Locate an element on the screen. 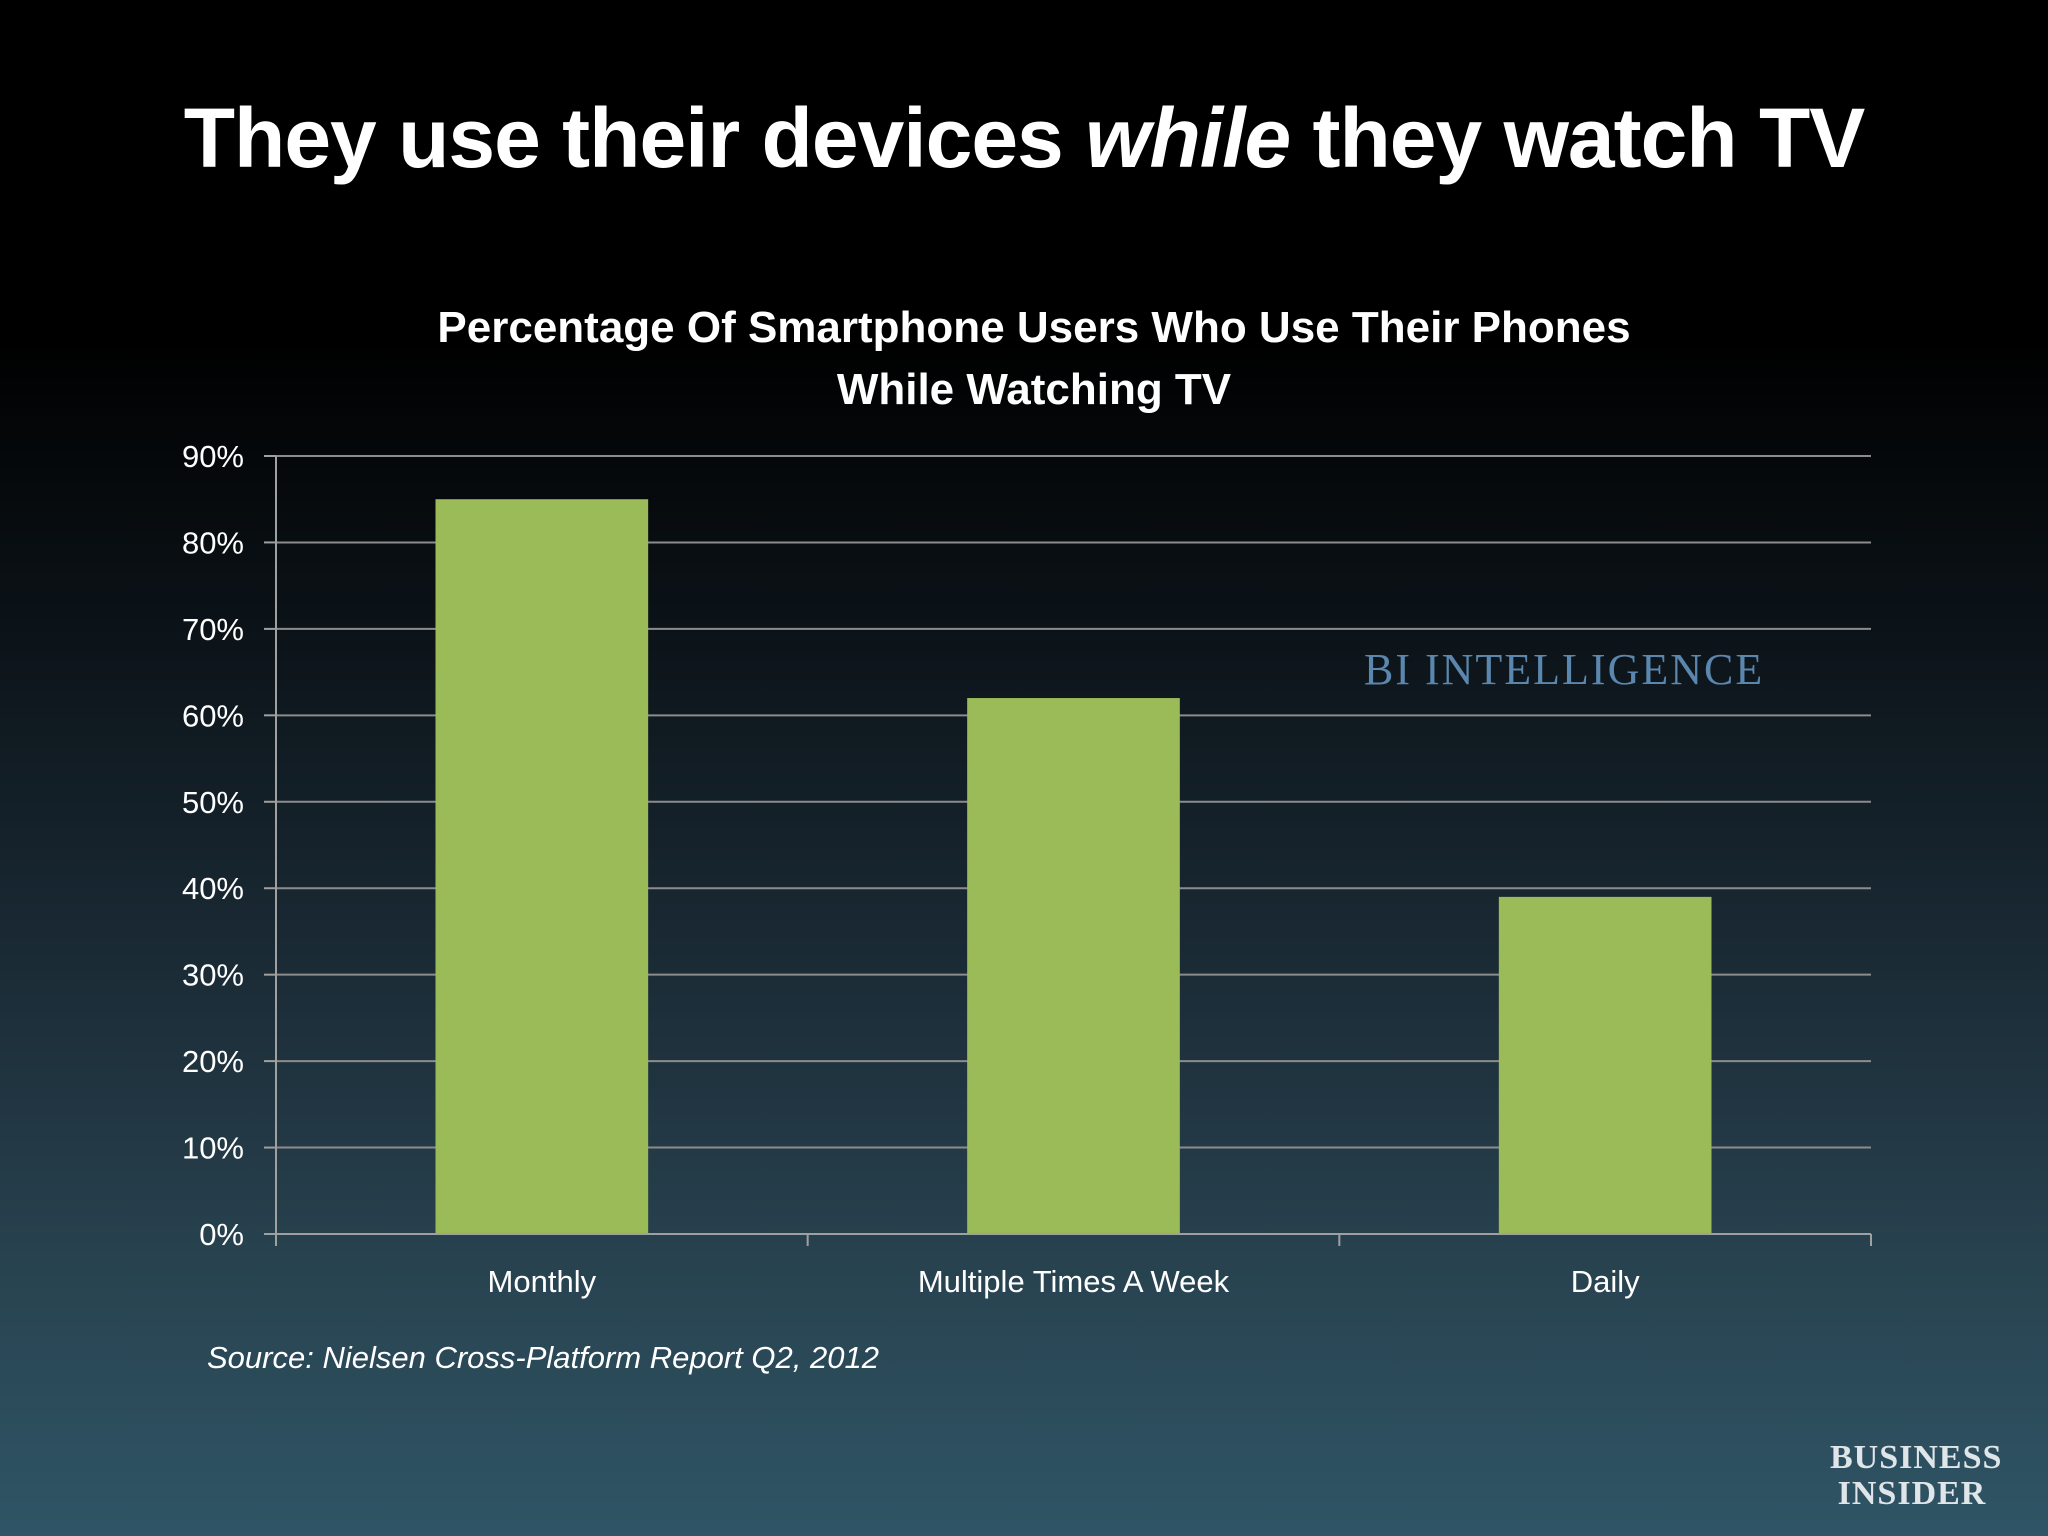  y-tick-label: 30% is located at coordinates (213, 975).